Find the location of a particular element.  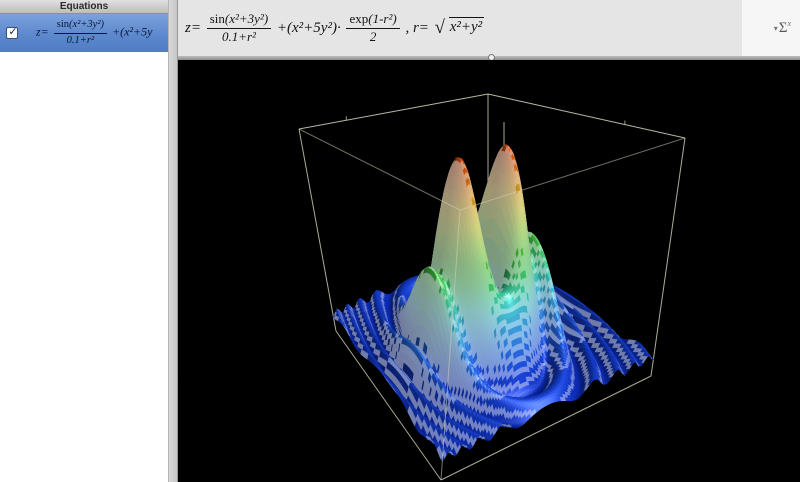

pane-splitter is located at coordinates (173, 241).